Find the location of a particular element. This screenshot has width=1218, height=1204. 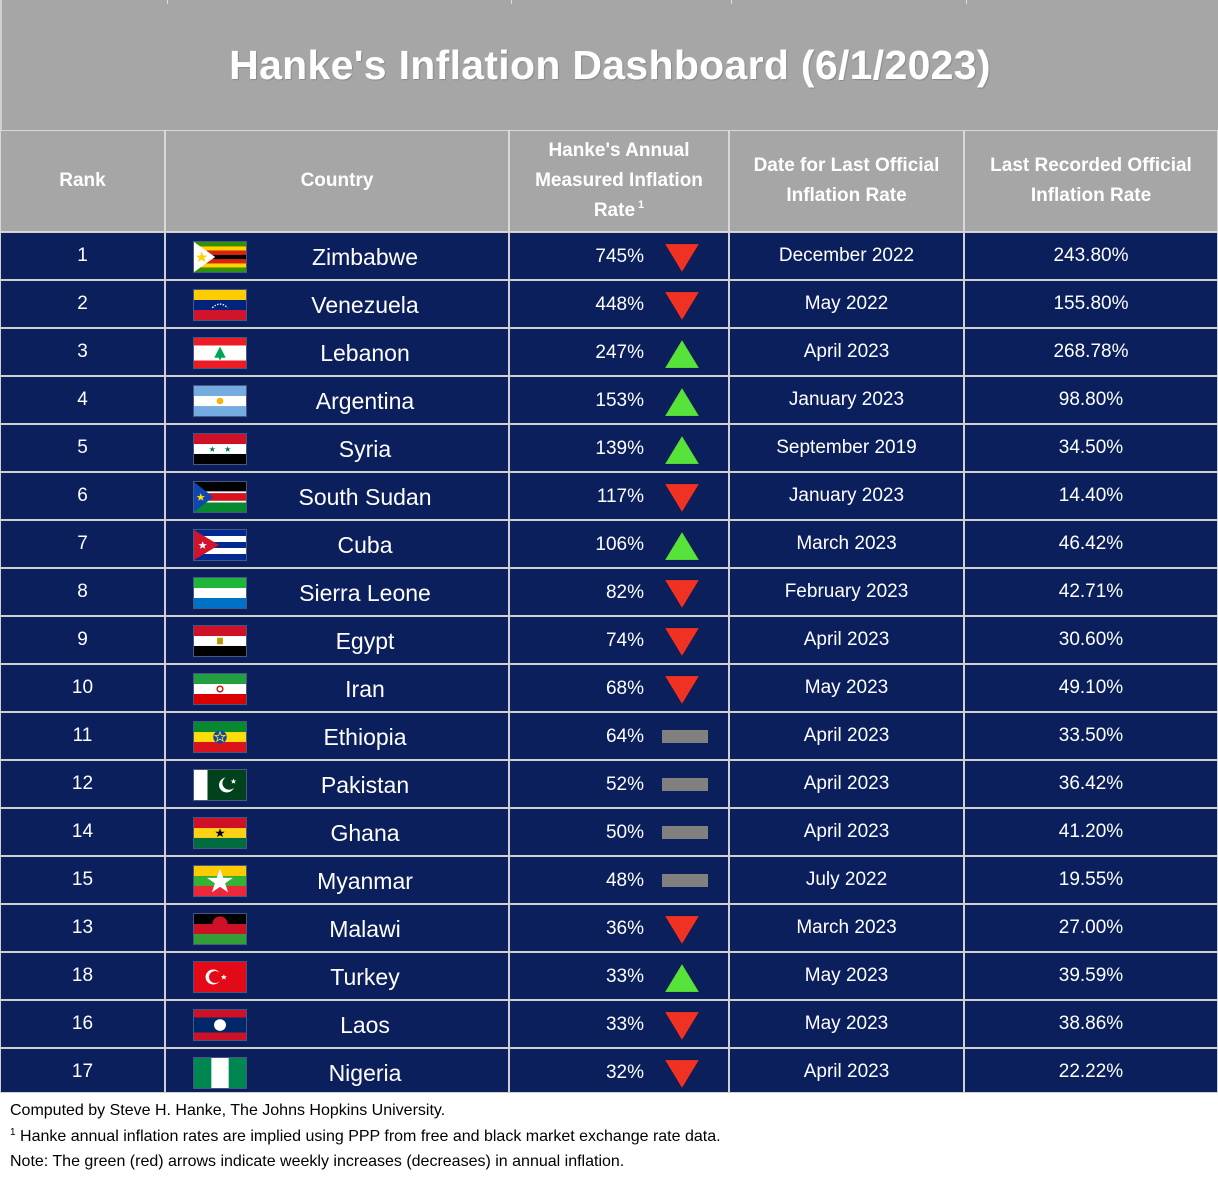

table-row: 14 Ghana 50% April 2023 41.20% is located at coordinates (609, 832).